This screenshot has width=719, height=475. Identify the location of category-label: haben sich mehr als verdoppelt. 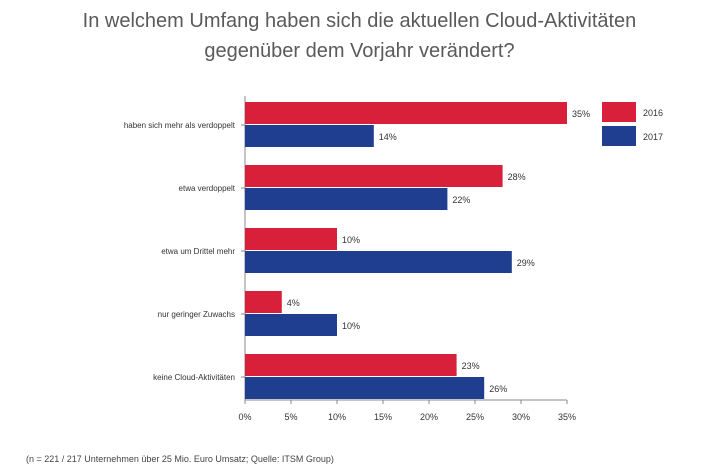
(180, 125).